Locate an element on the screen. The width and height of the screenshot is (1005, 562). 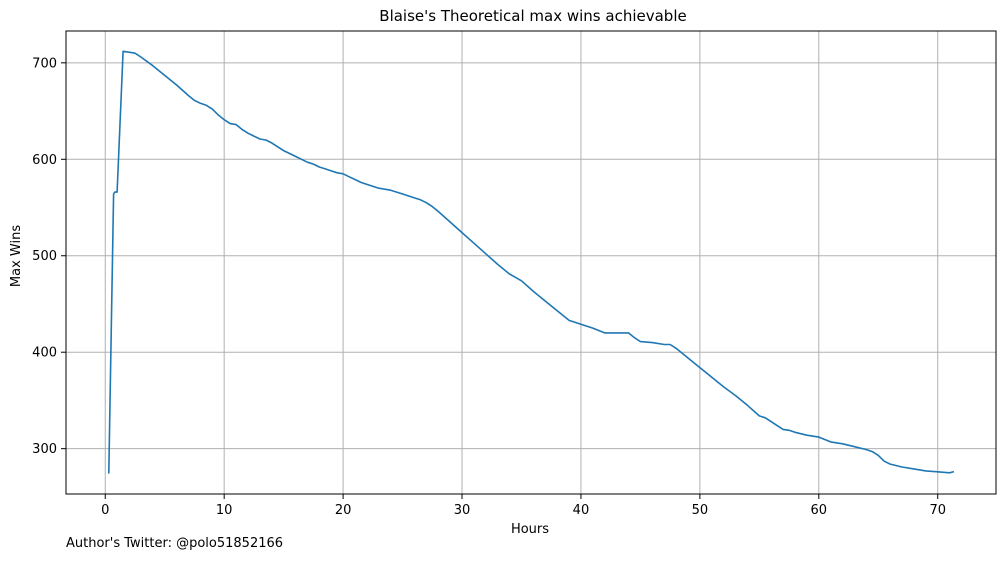
x-tick-label: 60 is located at coordinates (819, 510).